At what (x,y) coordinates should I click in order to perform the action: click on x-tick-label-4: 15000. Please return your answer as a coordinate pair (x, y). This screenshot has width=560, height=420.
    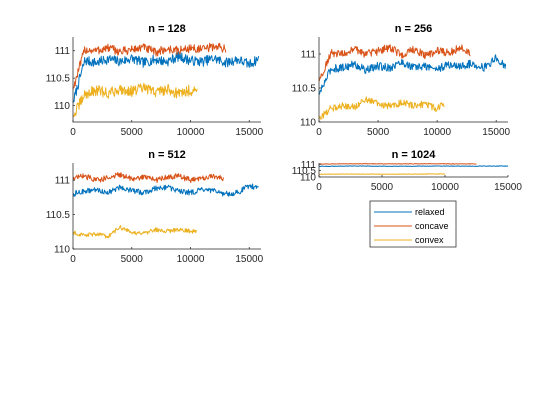
    Looking at the image, I should click on (508, 187).